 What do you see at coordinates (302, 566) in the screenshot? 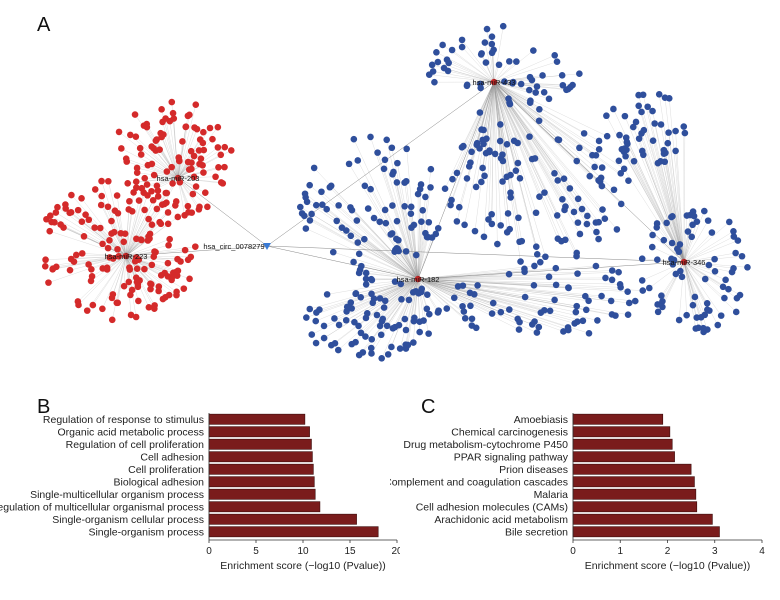
I see `x-axis-label: Enrichment score (−log10 (Pvalue))` at bounding box center [302, 566].